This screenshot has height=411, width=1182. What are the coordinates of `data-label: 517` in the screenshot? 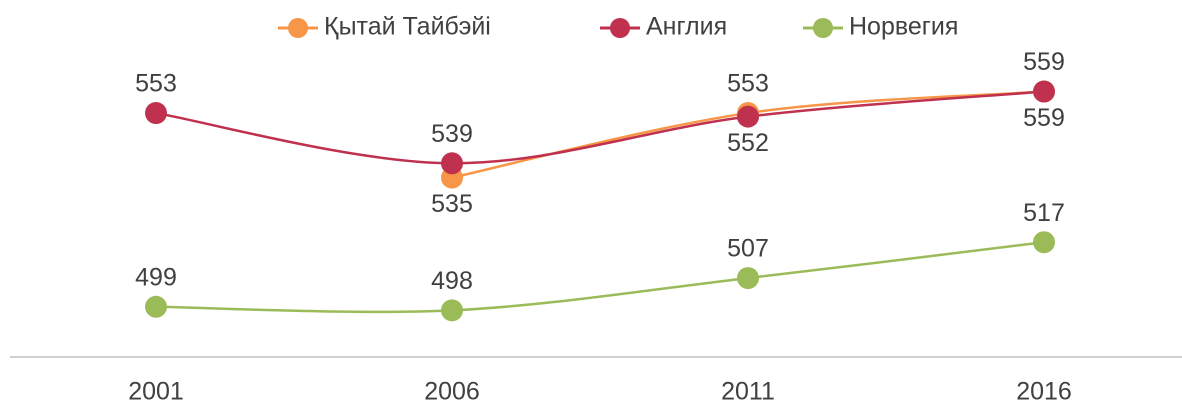 It's located at (1044, 213).